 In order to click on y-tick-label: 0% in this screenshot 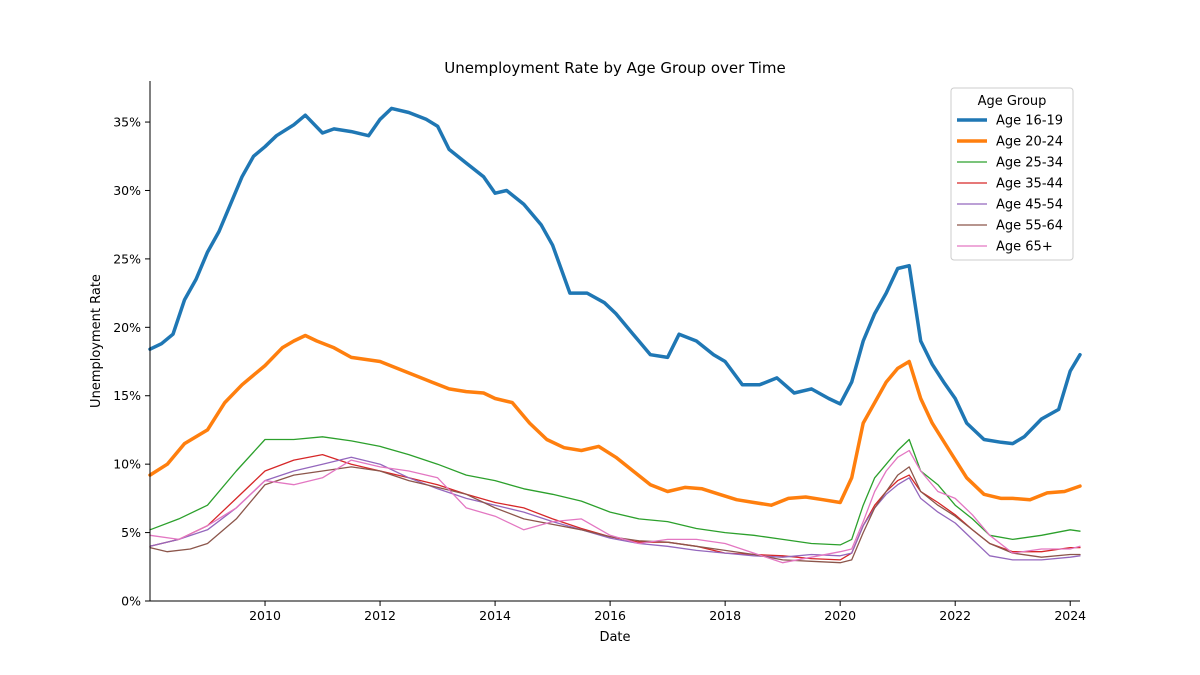, I will do `click(131, 601)`.